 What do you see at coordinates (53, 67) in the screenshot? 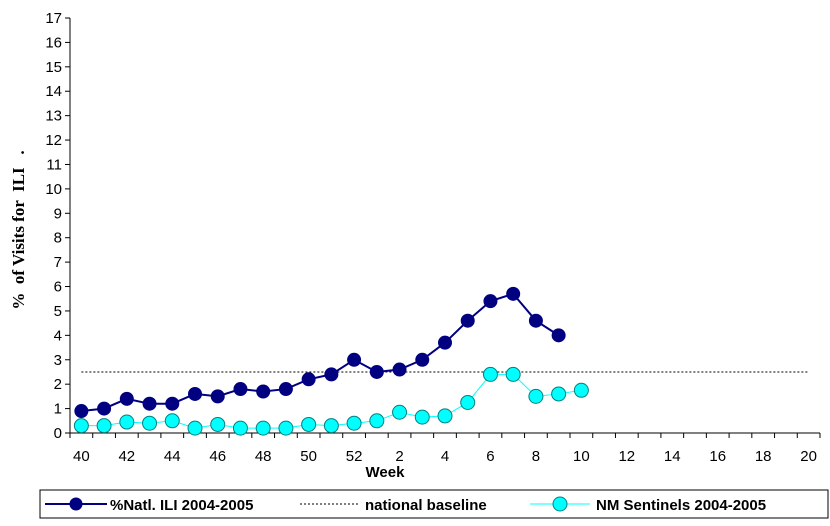
I see `y-tick-label: 15` at bounding box center [53, 67].